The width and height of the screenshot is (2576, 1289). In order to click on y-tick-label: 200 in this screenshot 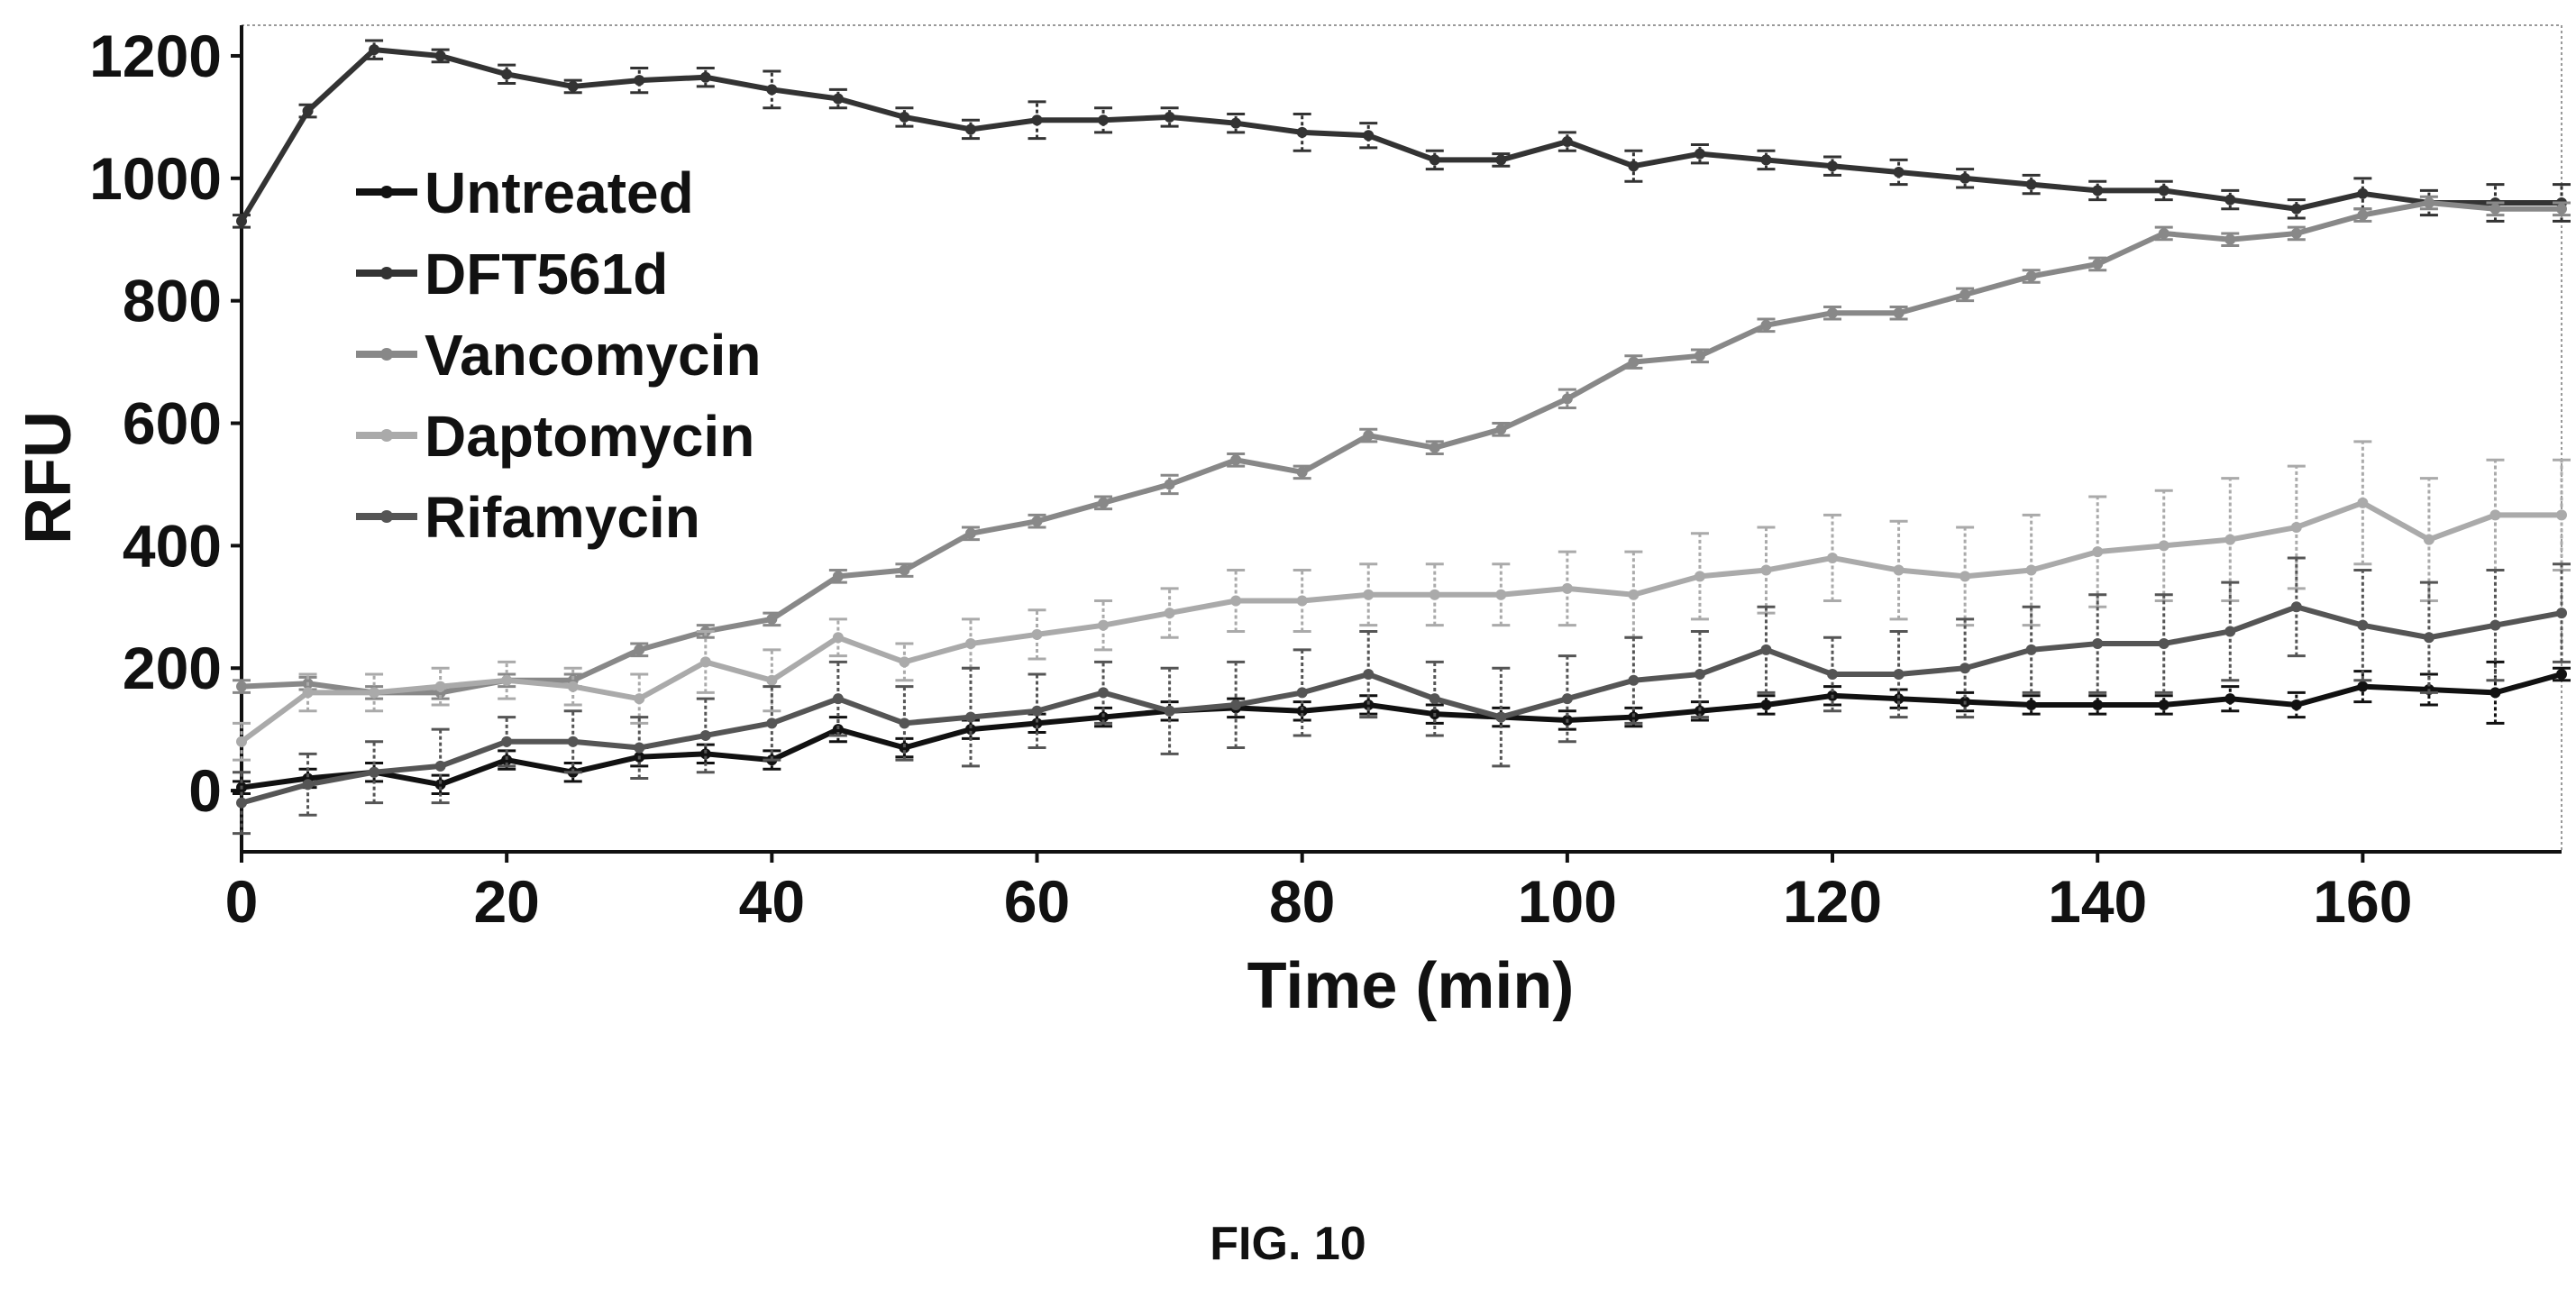, I will do `click(172, 668)`.